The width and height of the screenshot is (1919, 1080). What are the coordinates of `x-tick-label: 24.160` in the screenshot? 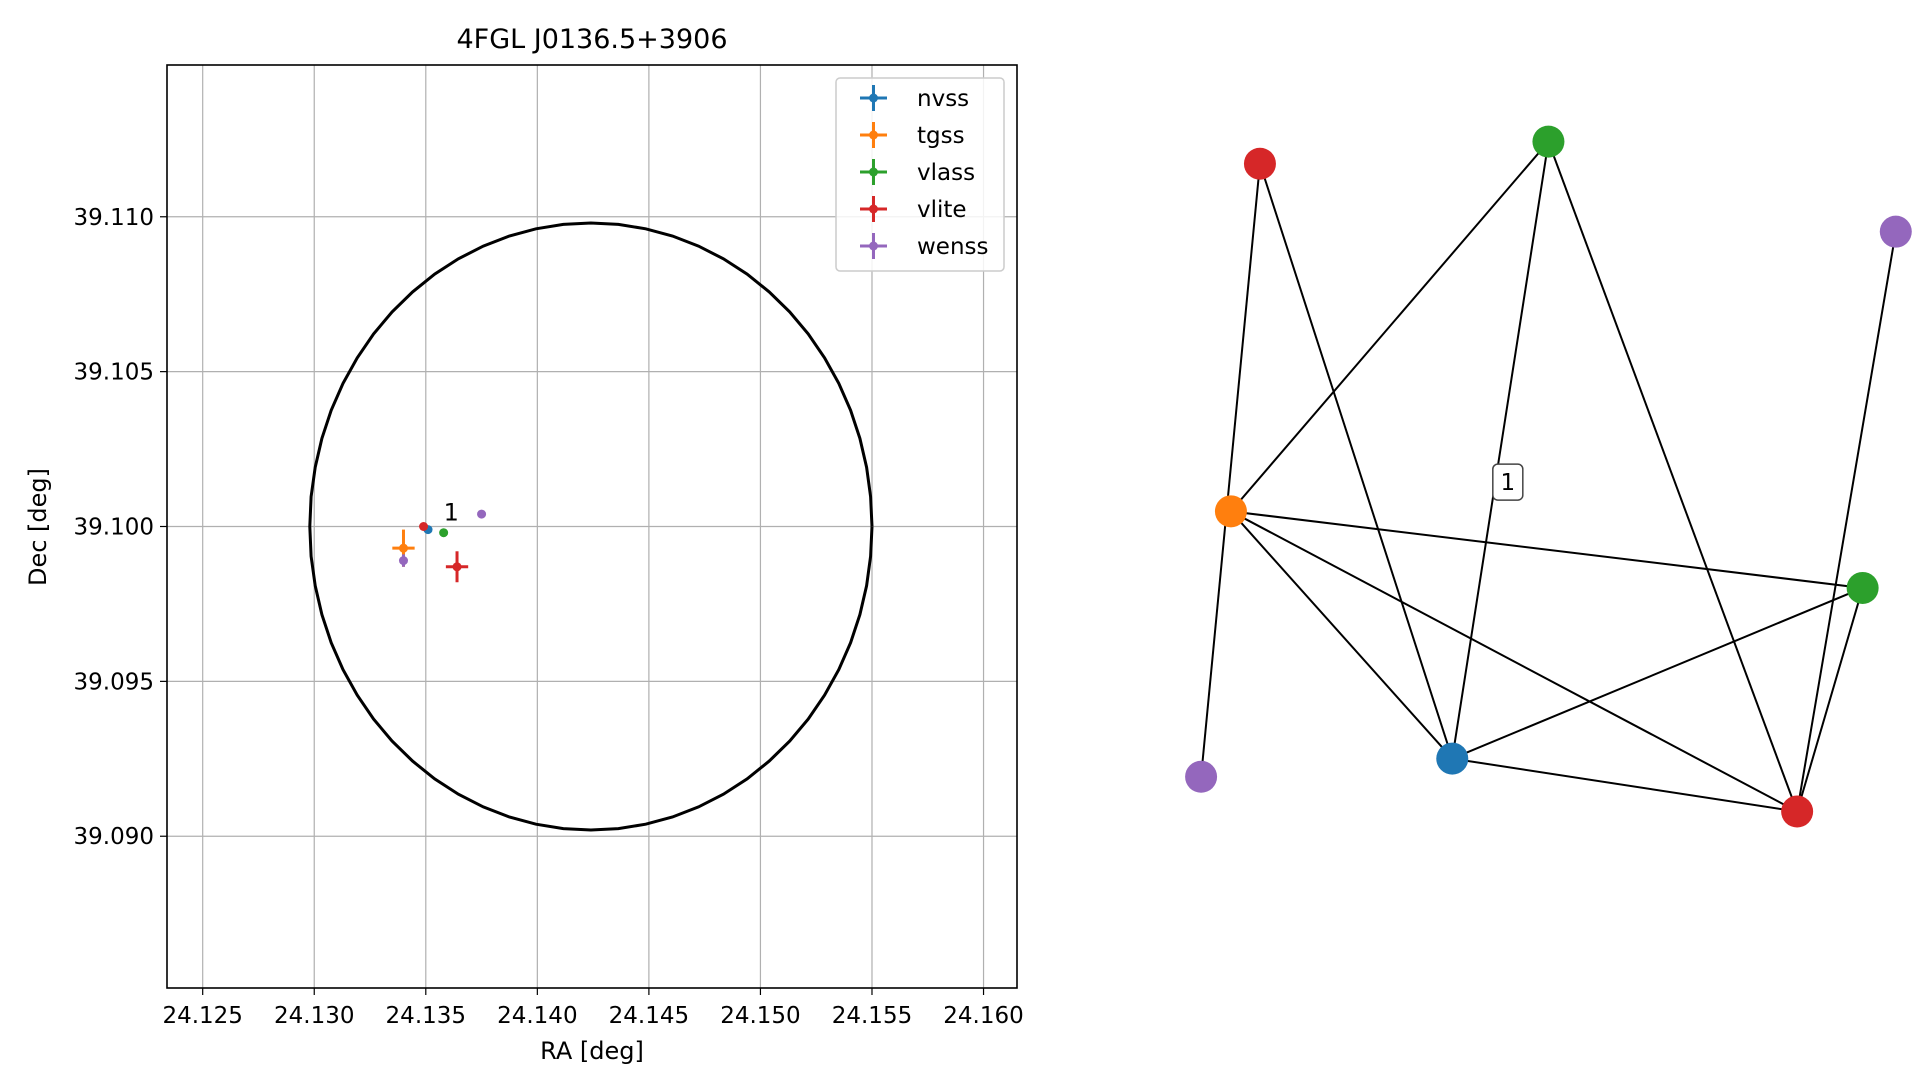 It's located at (983, 1016).